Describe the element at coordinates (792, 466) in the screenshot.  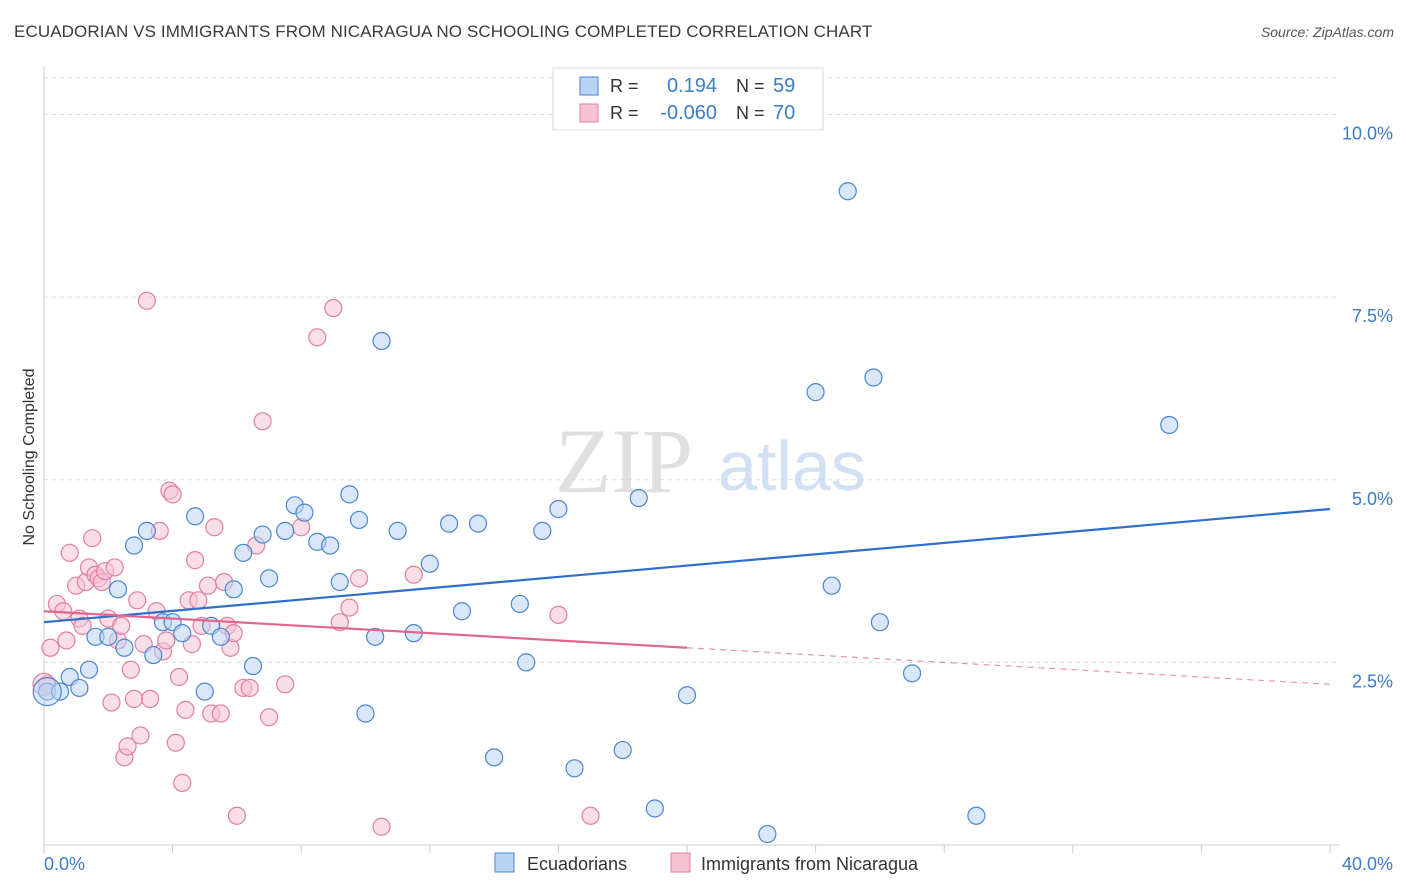
I see `watermark-atlas: atlas` at that location.